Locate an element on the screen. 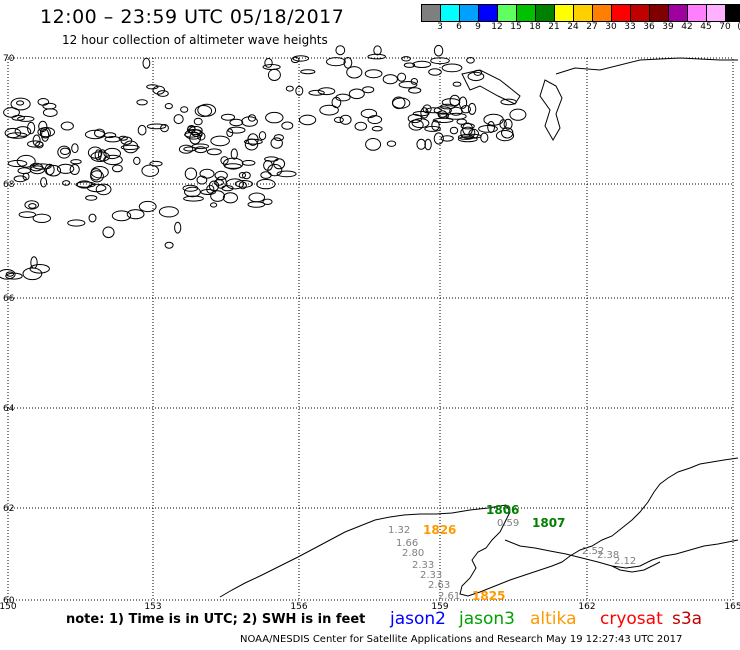 The image size is (740, 650). scale-label: 15 is located at coordinates (516, 27).